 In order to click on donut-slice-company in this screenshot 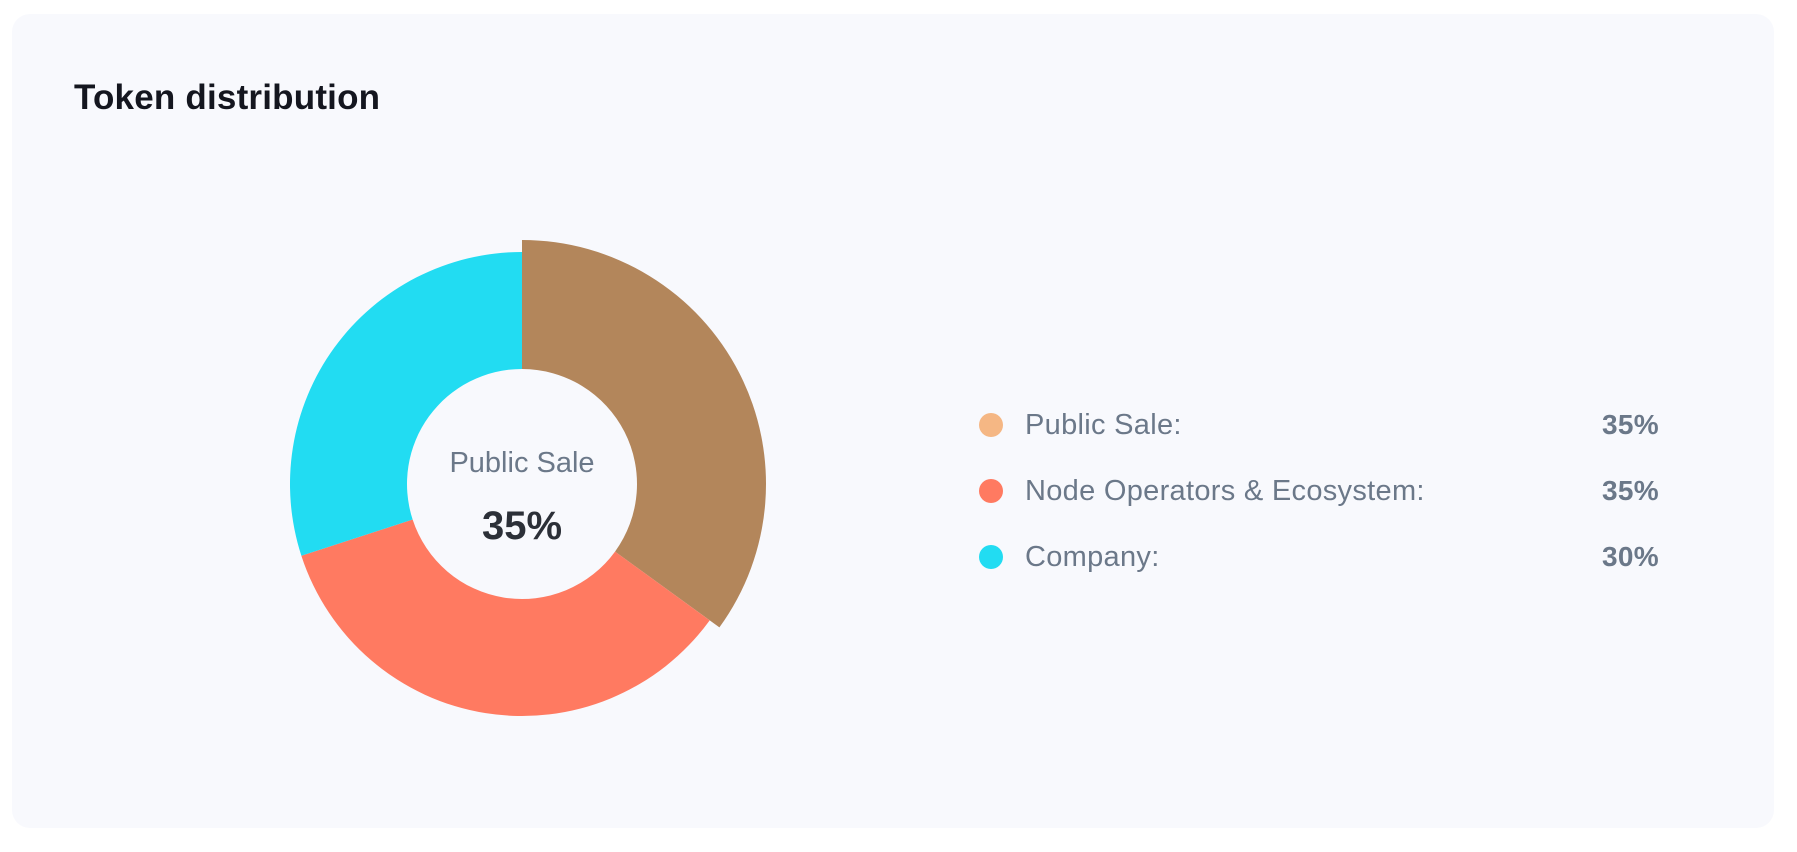, I will do `click(406, 404)`.